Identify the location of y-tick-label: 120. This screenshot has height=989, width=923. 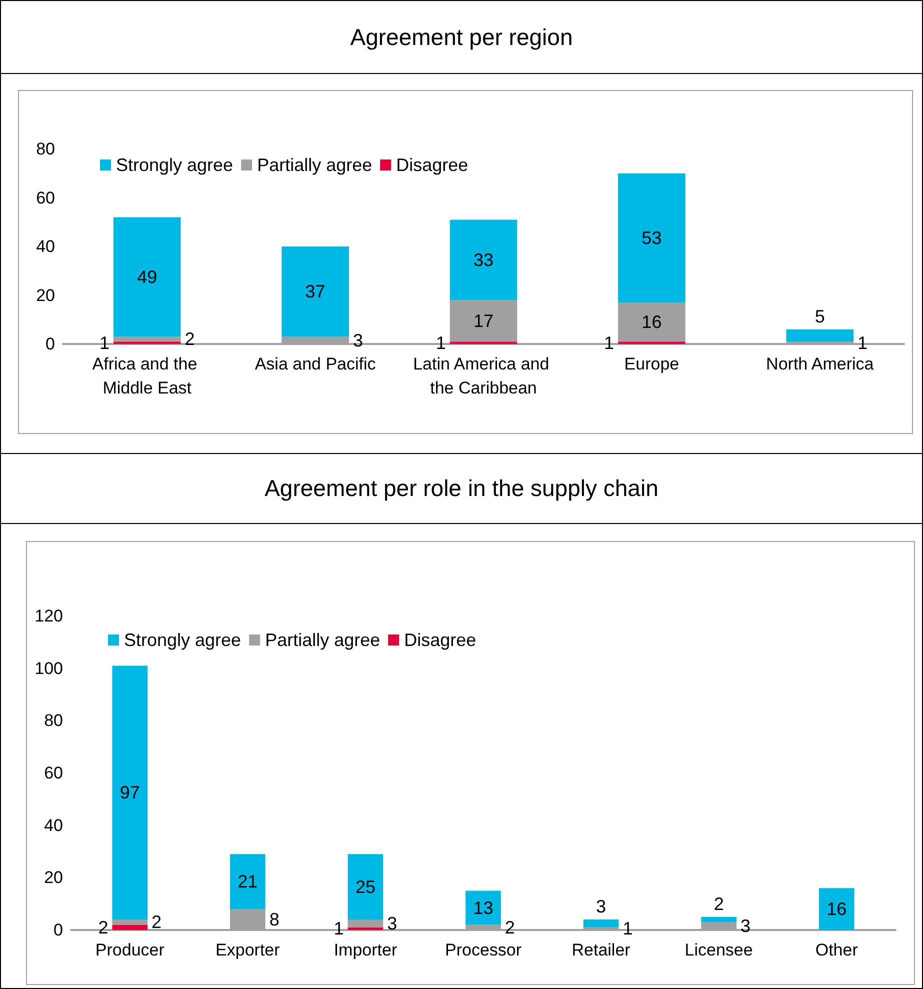
(48, 616).